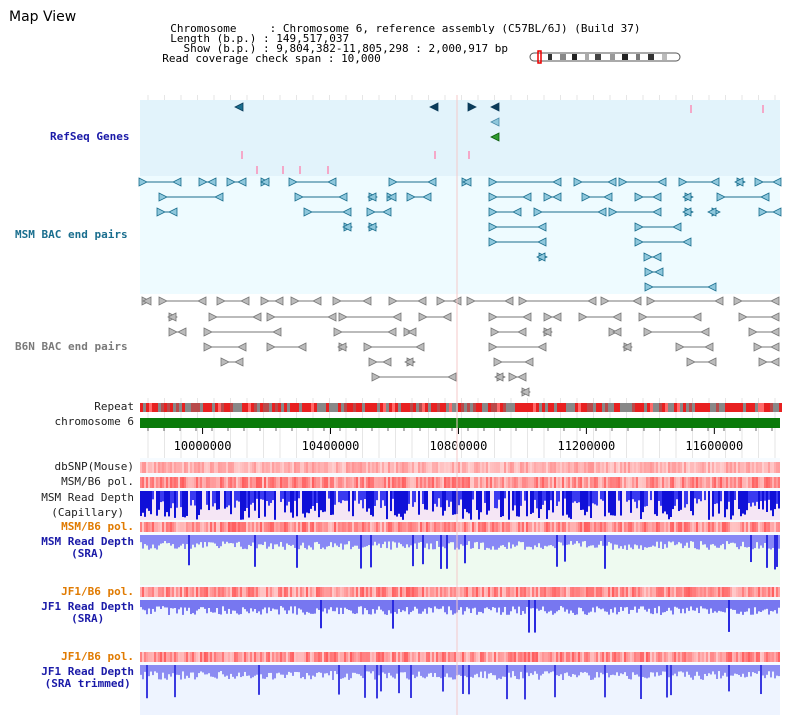 This screenshot has height=715, width=800. I want to click on b6n-bac-track, so click(460, 346).